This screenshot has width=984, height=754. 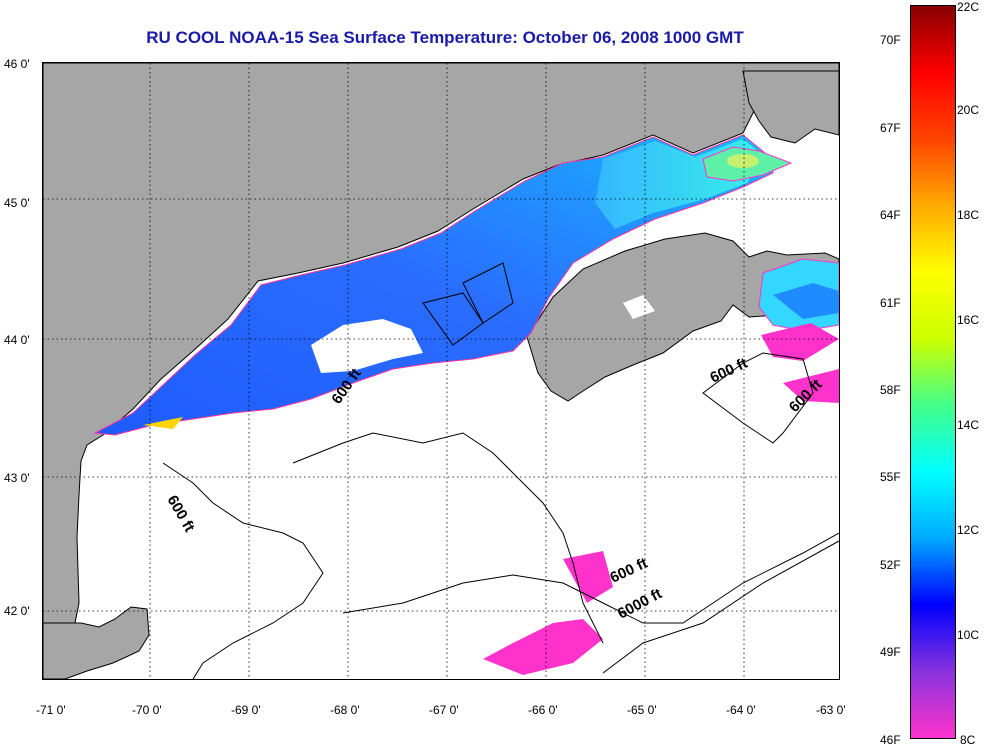 What do you see at coordinates (968, 320) in the screenshot?
I see `cb-c-16: 16C` at bounding box center [968, 320].